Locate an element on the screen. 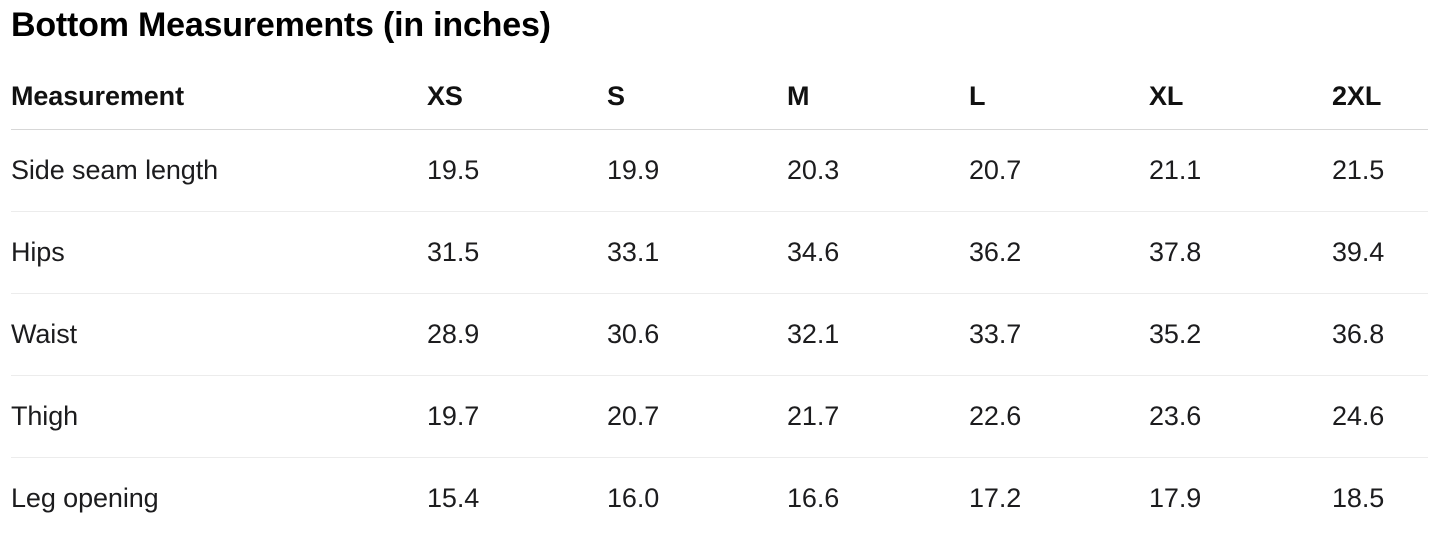  cell-value: 20.3 is located at coordinates (878, 170).